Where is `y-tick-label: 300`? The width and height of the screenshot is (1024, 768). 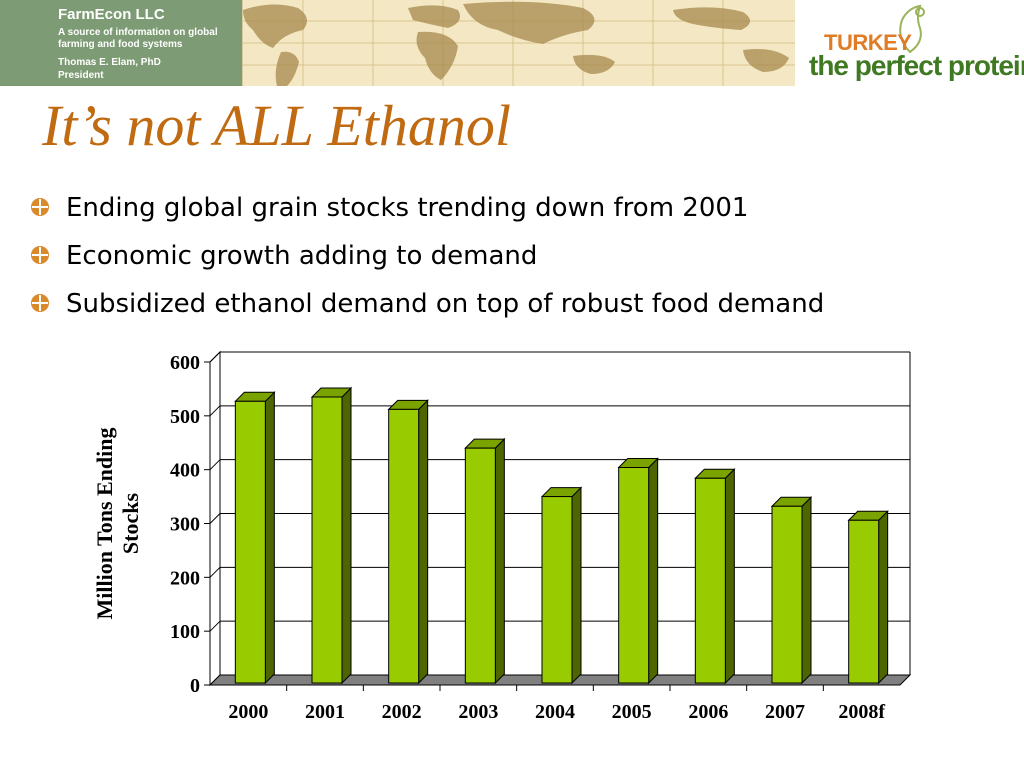 y-tick-label: 300 is located at coordinates (185, 525).